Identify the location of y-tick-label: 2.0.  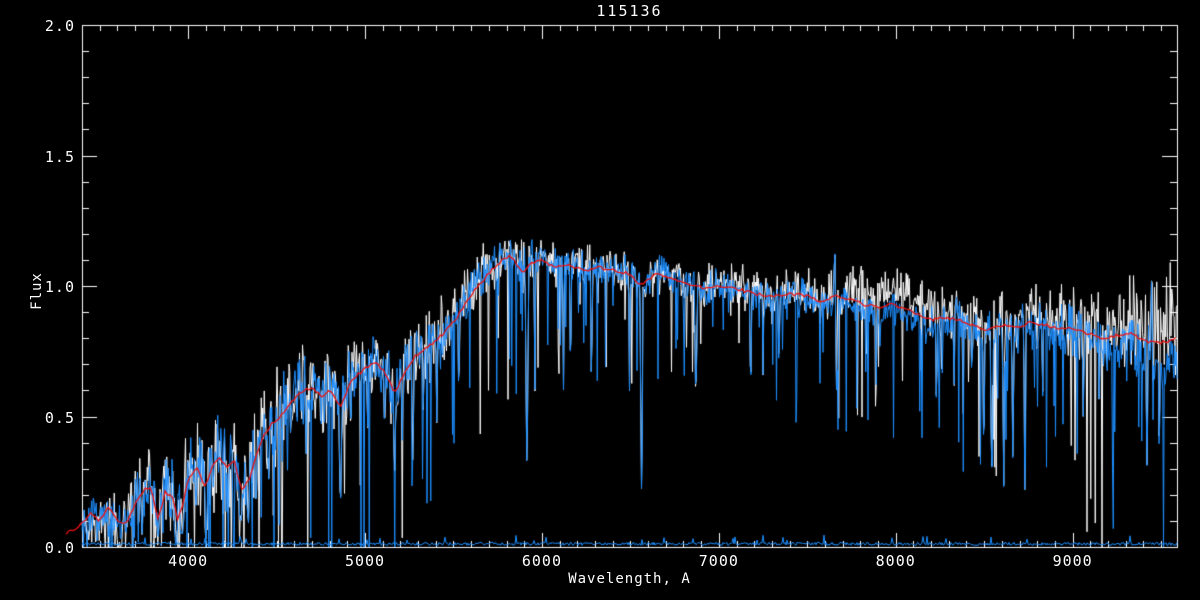
(59, 26).